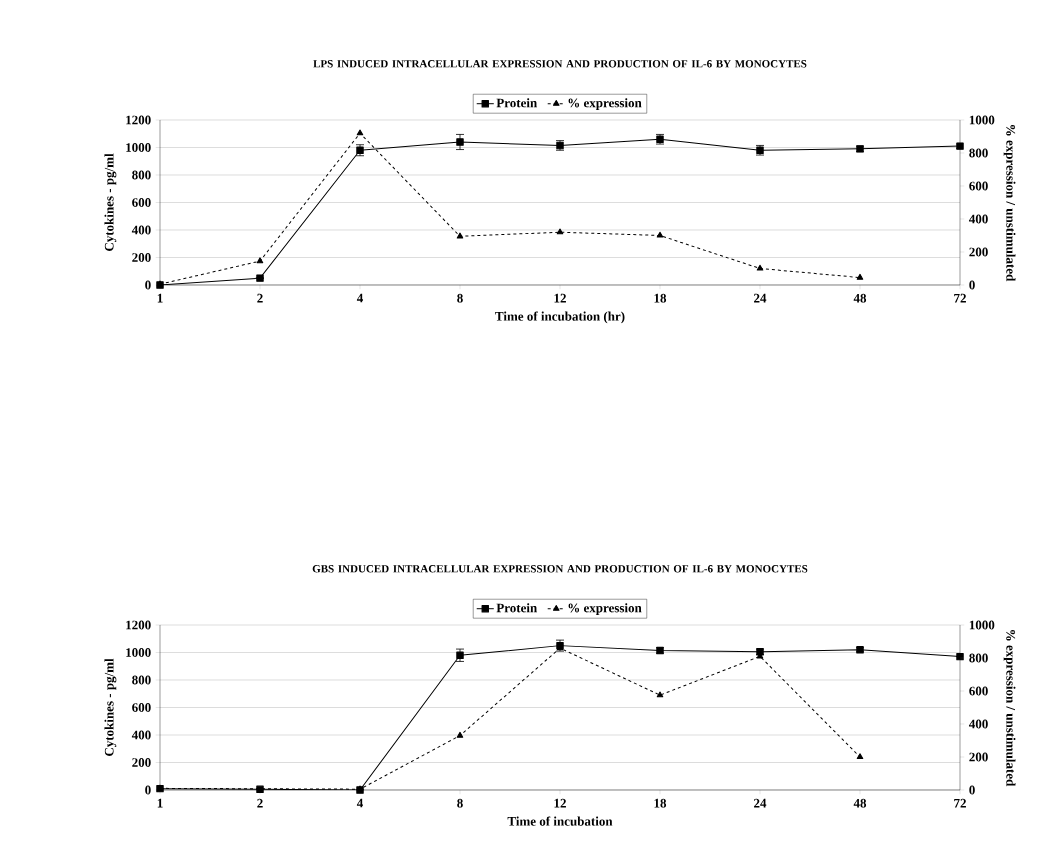 The height and width of the screenshot is (852, 1055). Describe the element at coordinates (560, 64) in the screenshot. I see `chart-title: LPS INDUCED INTRACELLULAR EXPRESSION AND PRODUCTION OF IL-6 BY MONOCYTES` at that location.